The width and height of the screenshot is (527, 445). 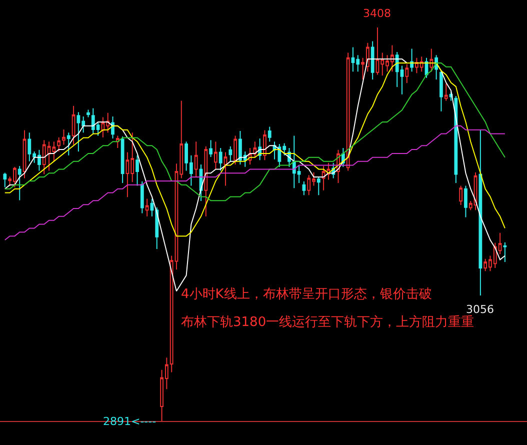 I want to click on annotation: 4小时K线上，布林带呈开口形态，银价击破, so click(x=306, y=294).